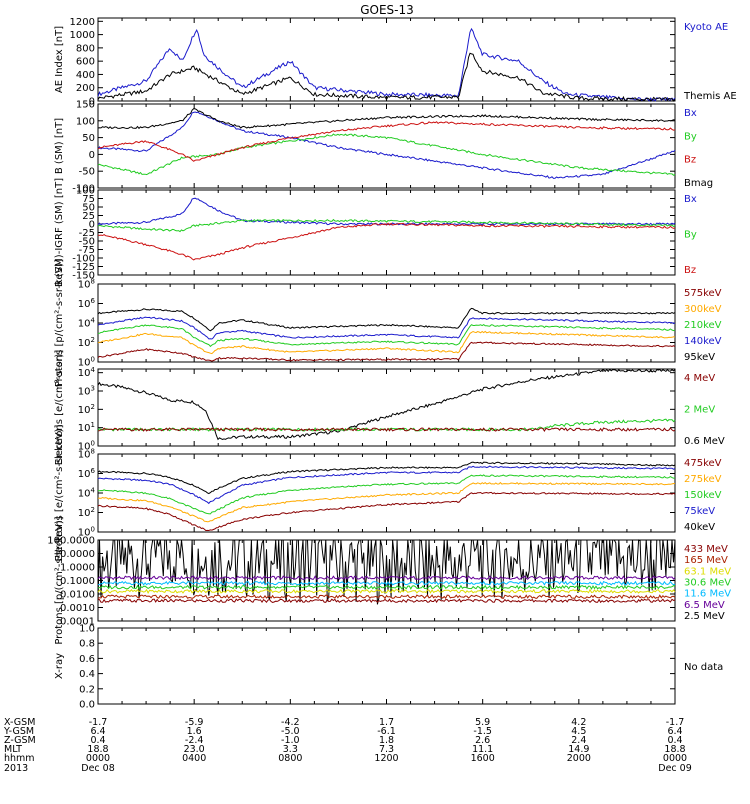  Describe the element at coordinates (710, 96) in the screenshot. I see `legend-label: Themis AE` at that location.